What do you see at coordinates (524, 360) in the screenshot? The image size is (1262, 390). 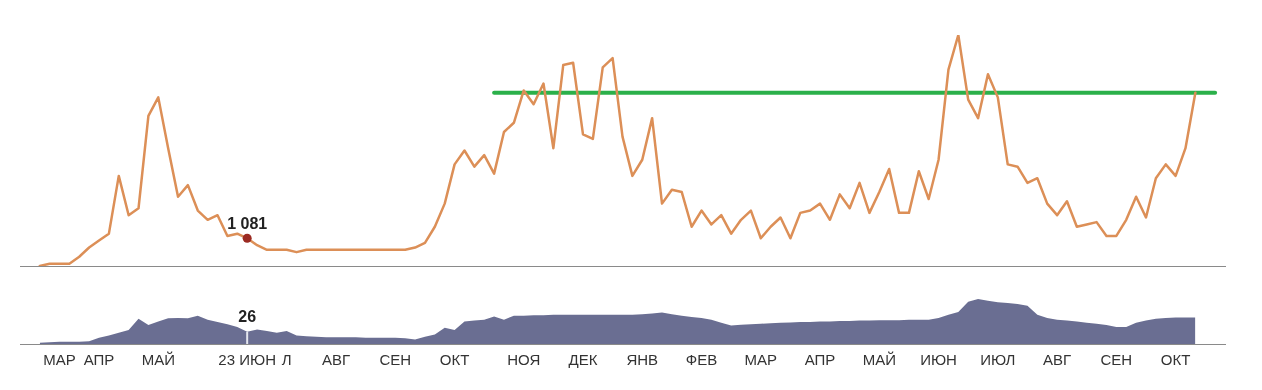 I see `x-tick-label: НОЯ` at bounding box center [524, 360].